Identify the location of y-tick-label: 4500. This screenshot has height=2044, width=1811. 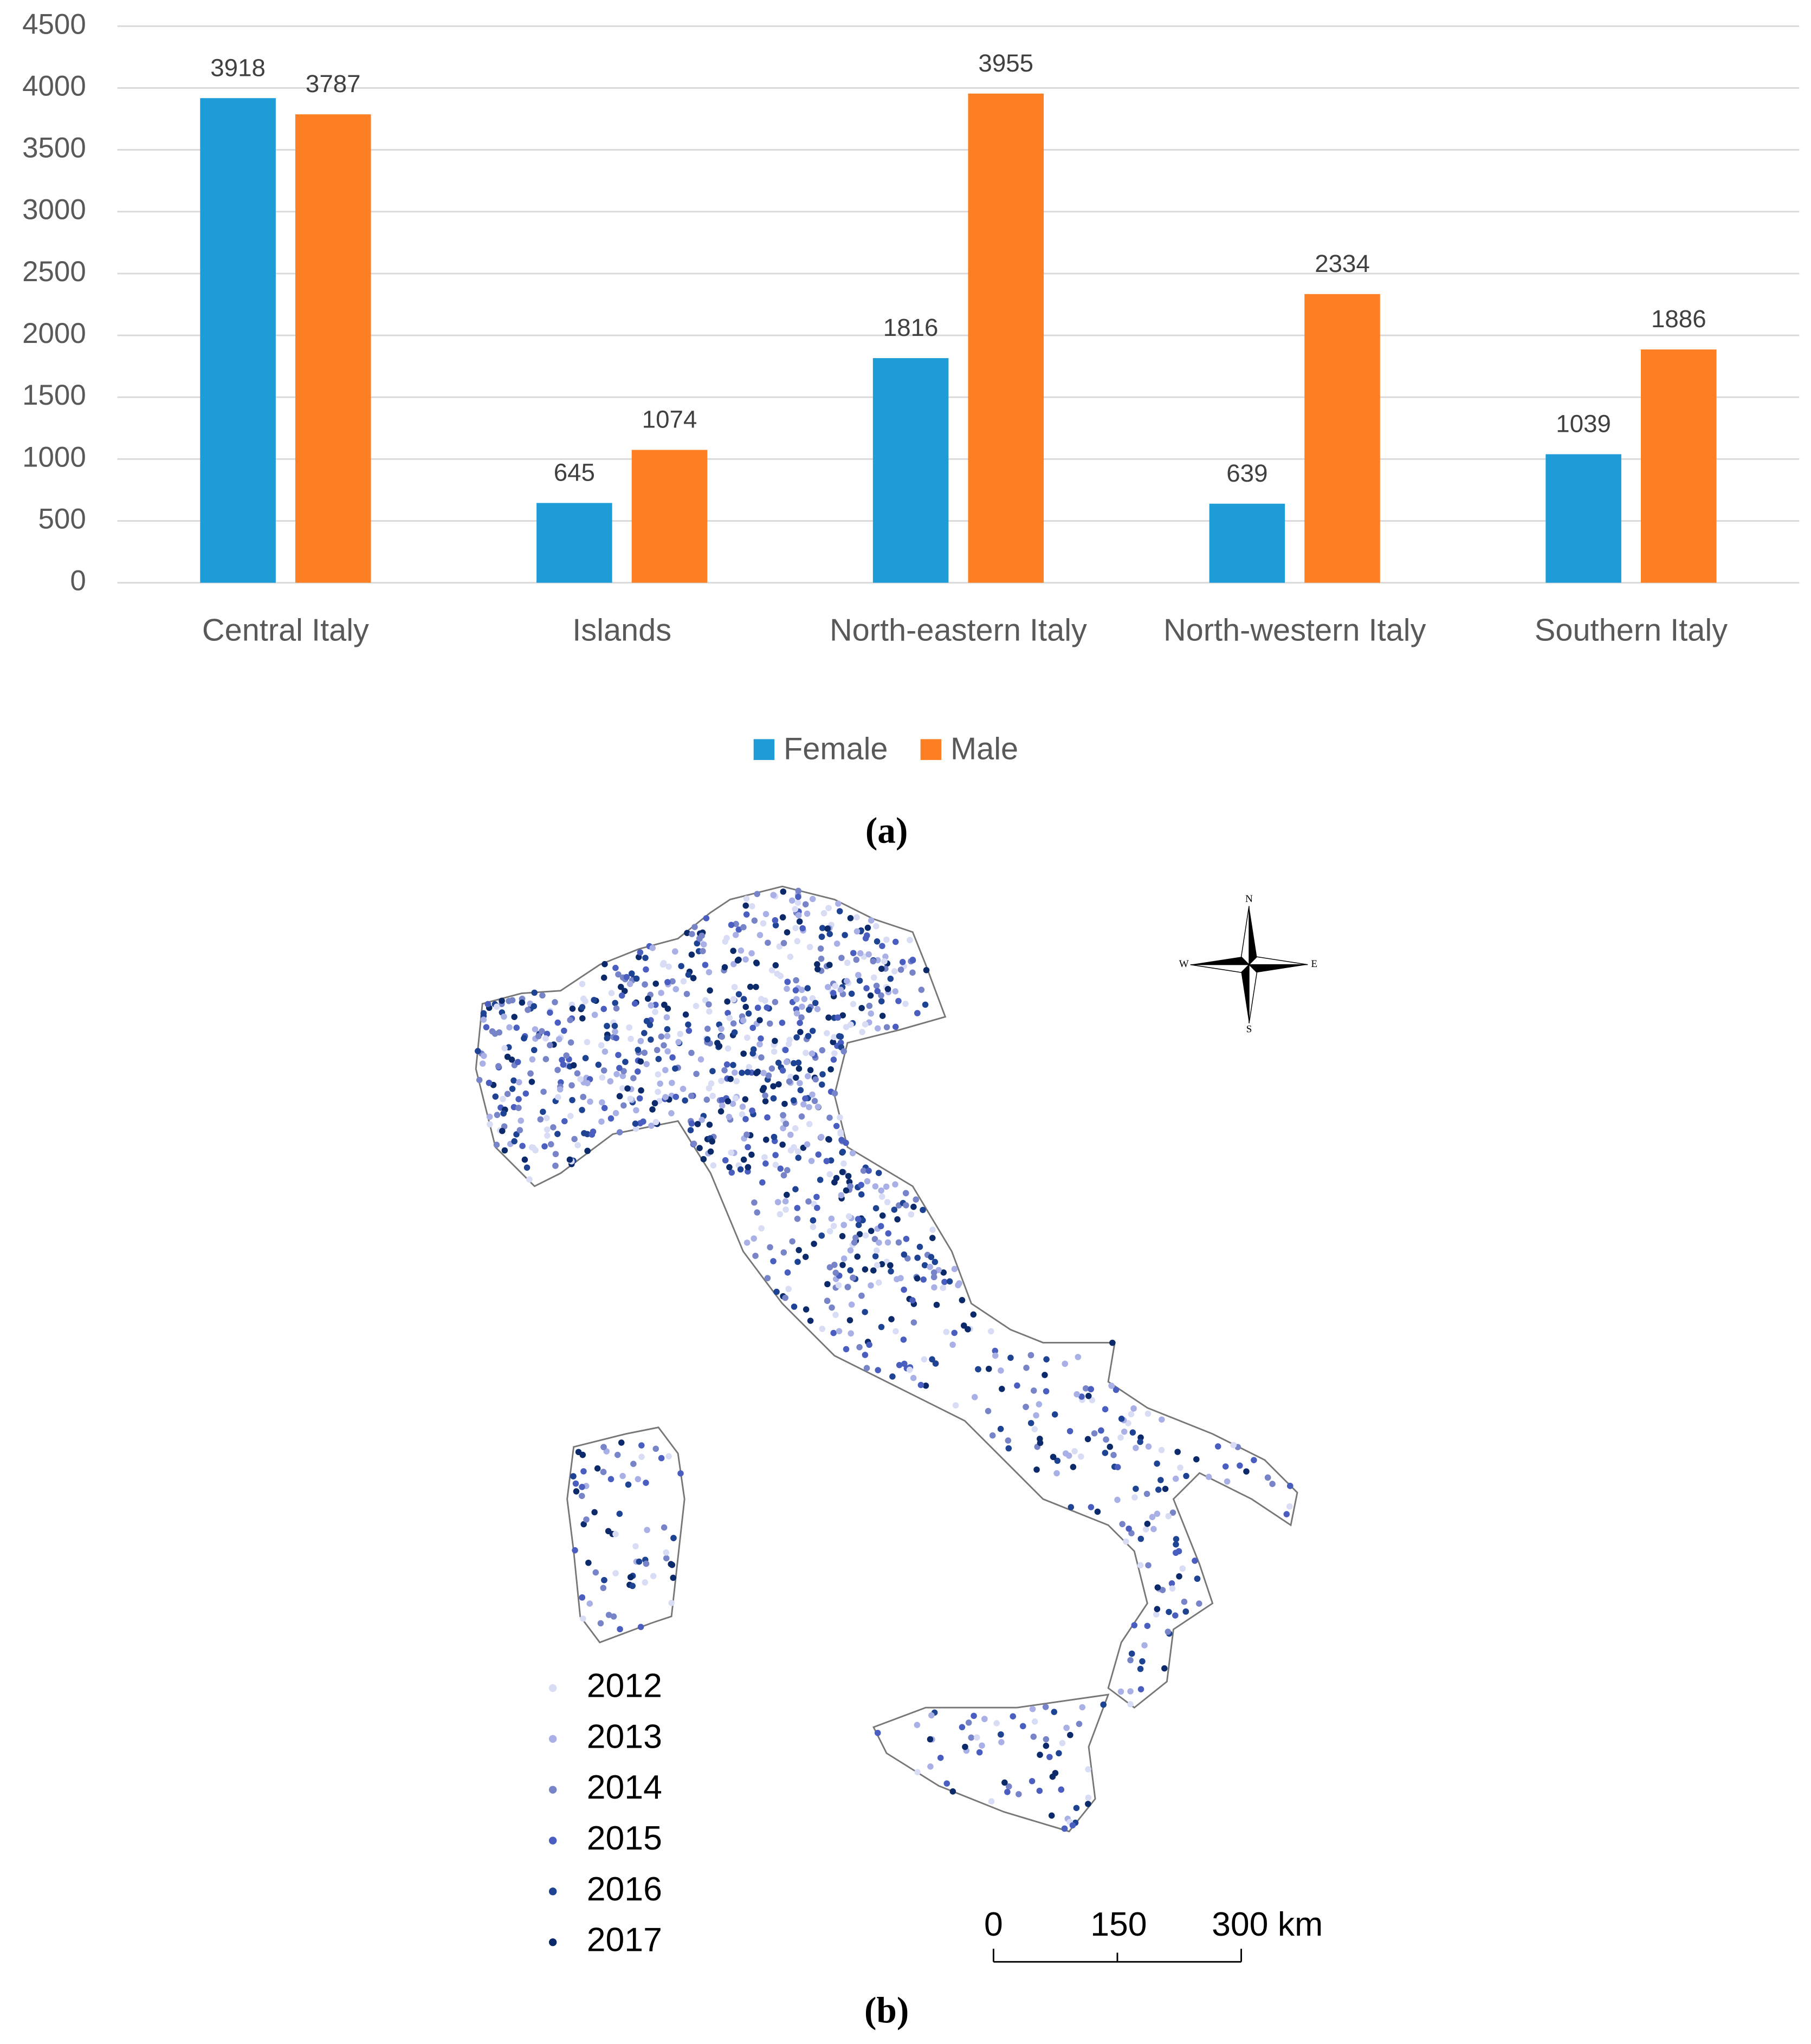
(54, 24).